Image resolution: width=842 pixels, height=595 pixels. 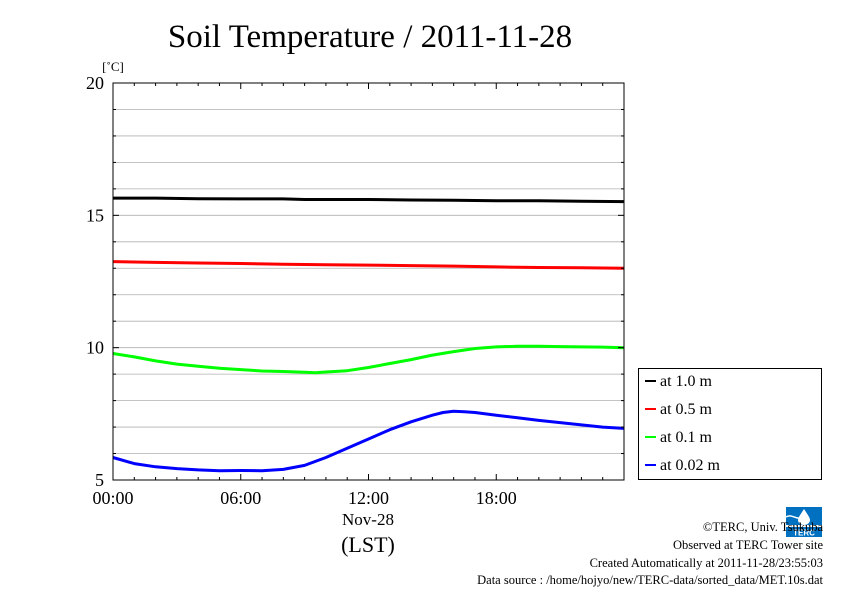 I want to click on legend-item-1m: at 1.0 m, so click(x=678, y=382).